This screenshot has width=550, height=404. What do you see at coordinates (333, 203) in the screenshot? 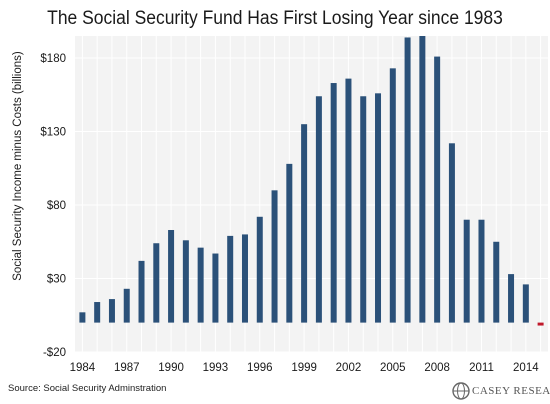
I see `bar-2001` at bounding box center [333, 203].